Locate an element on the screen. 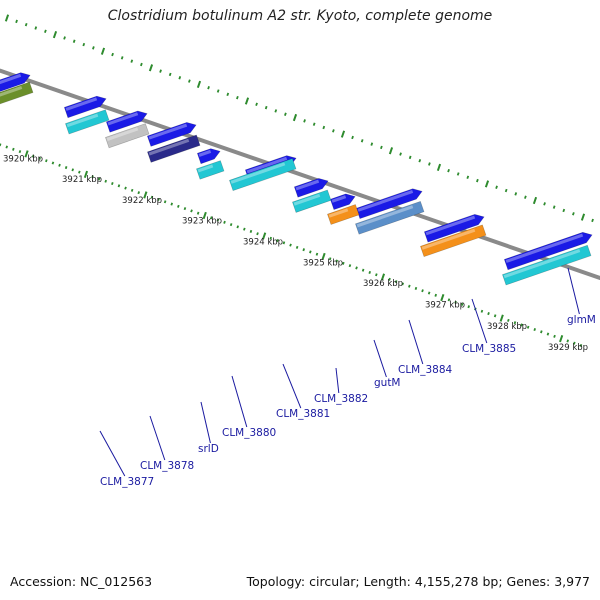  gene-label: CLM_3878 is located at coordinates (167, 466).